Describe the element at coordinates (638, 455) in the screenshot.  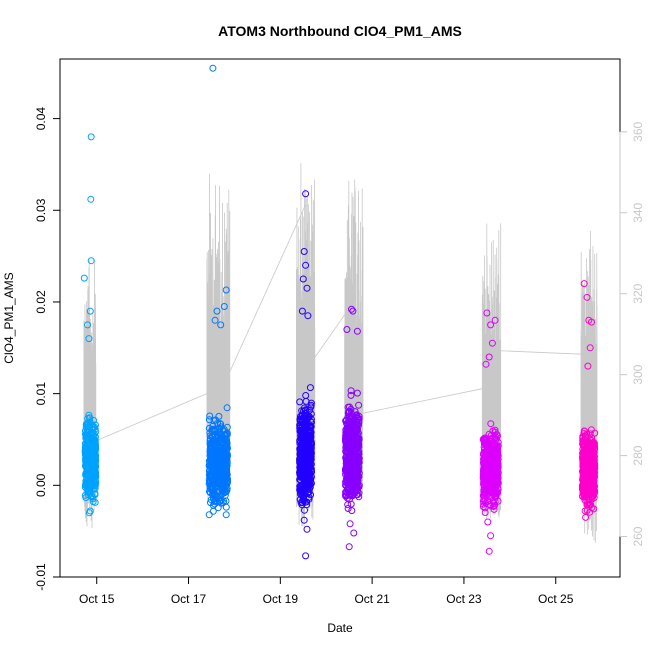
I see `y2-tick-label: 280` at that location.